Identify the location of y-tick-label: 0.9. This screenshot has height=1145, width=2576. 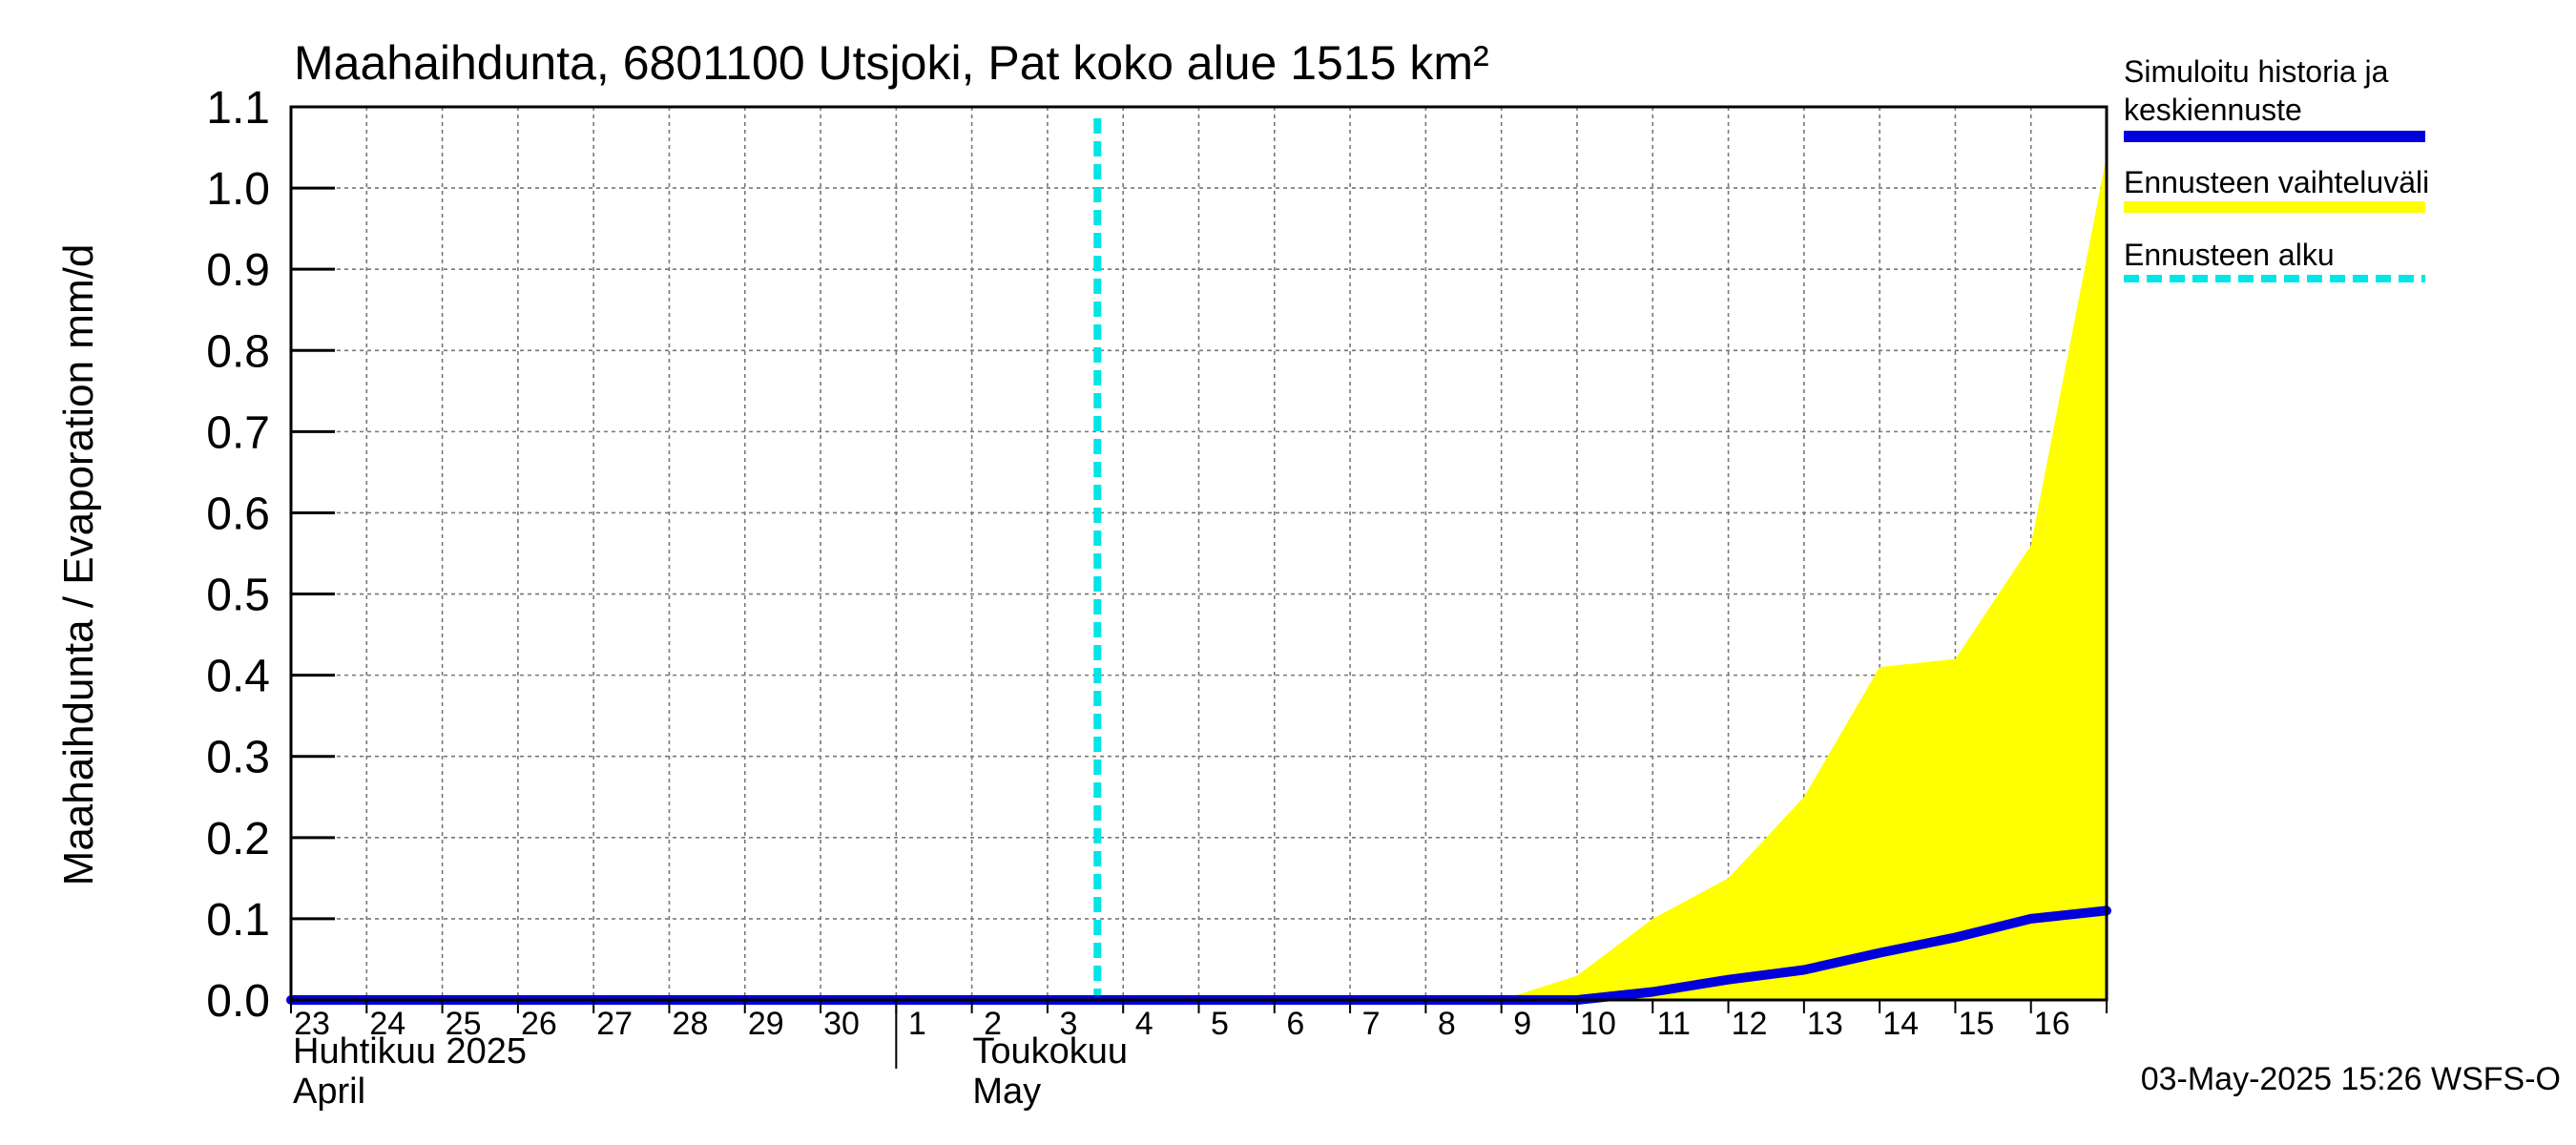
(238, 270).